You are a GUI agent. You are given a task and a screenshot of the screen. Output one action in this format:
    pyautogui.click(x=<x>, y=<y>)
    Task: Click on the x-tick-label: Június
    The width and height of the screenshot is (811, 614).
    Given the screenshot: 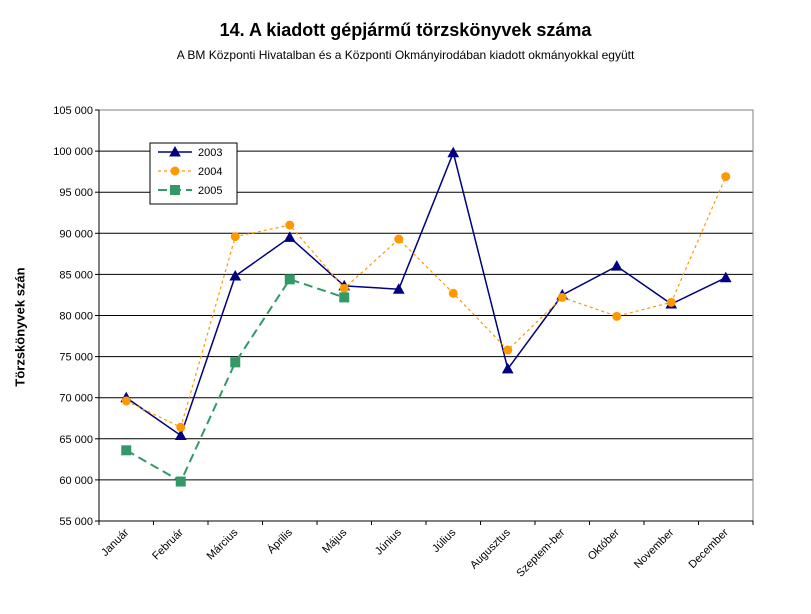 What is the action you would take?
    pyautogui.click(x=388, y=541)
    